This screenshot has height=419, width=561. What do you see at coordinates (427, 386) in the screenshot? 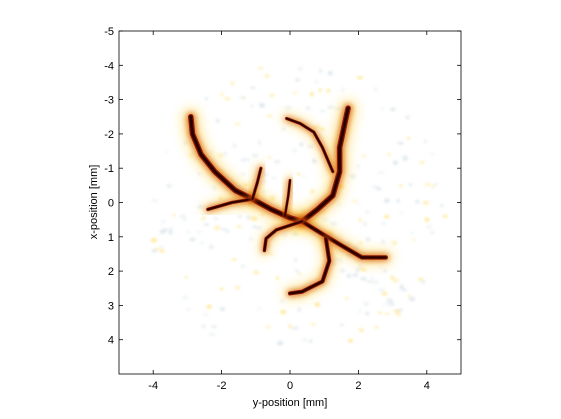
I see `x-tick-label: 4` at bounding box center [427, 386].